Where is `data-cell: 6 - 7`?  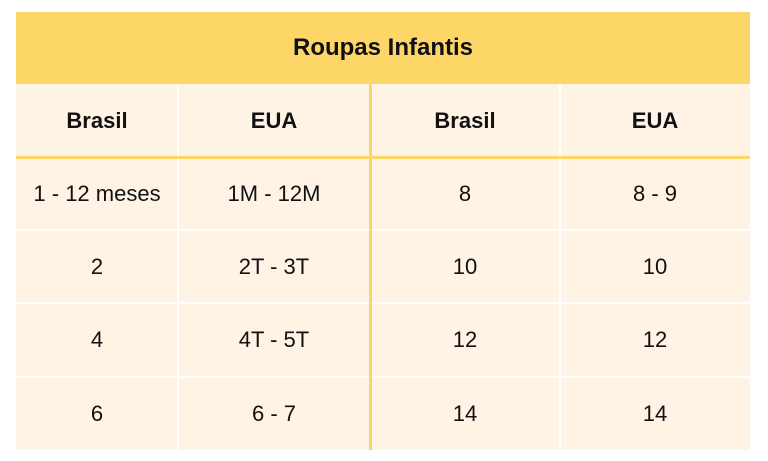
data-cell: 6 - 7 is located at coordinates (274, 413).